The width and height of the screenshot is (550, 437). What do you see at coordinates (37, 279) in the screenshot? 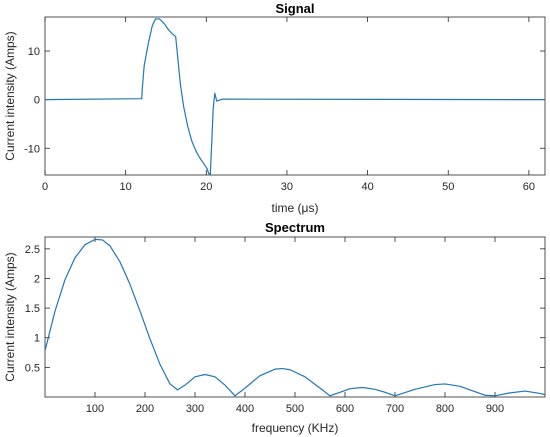
I see `spectrum-y-tick-label: 2` at bounding box center [37, 279].